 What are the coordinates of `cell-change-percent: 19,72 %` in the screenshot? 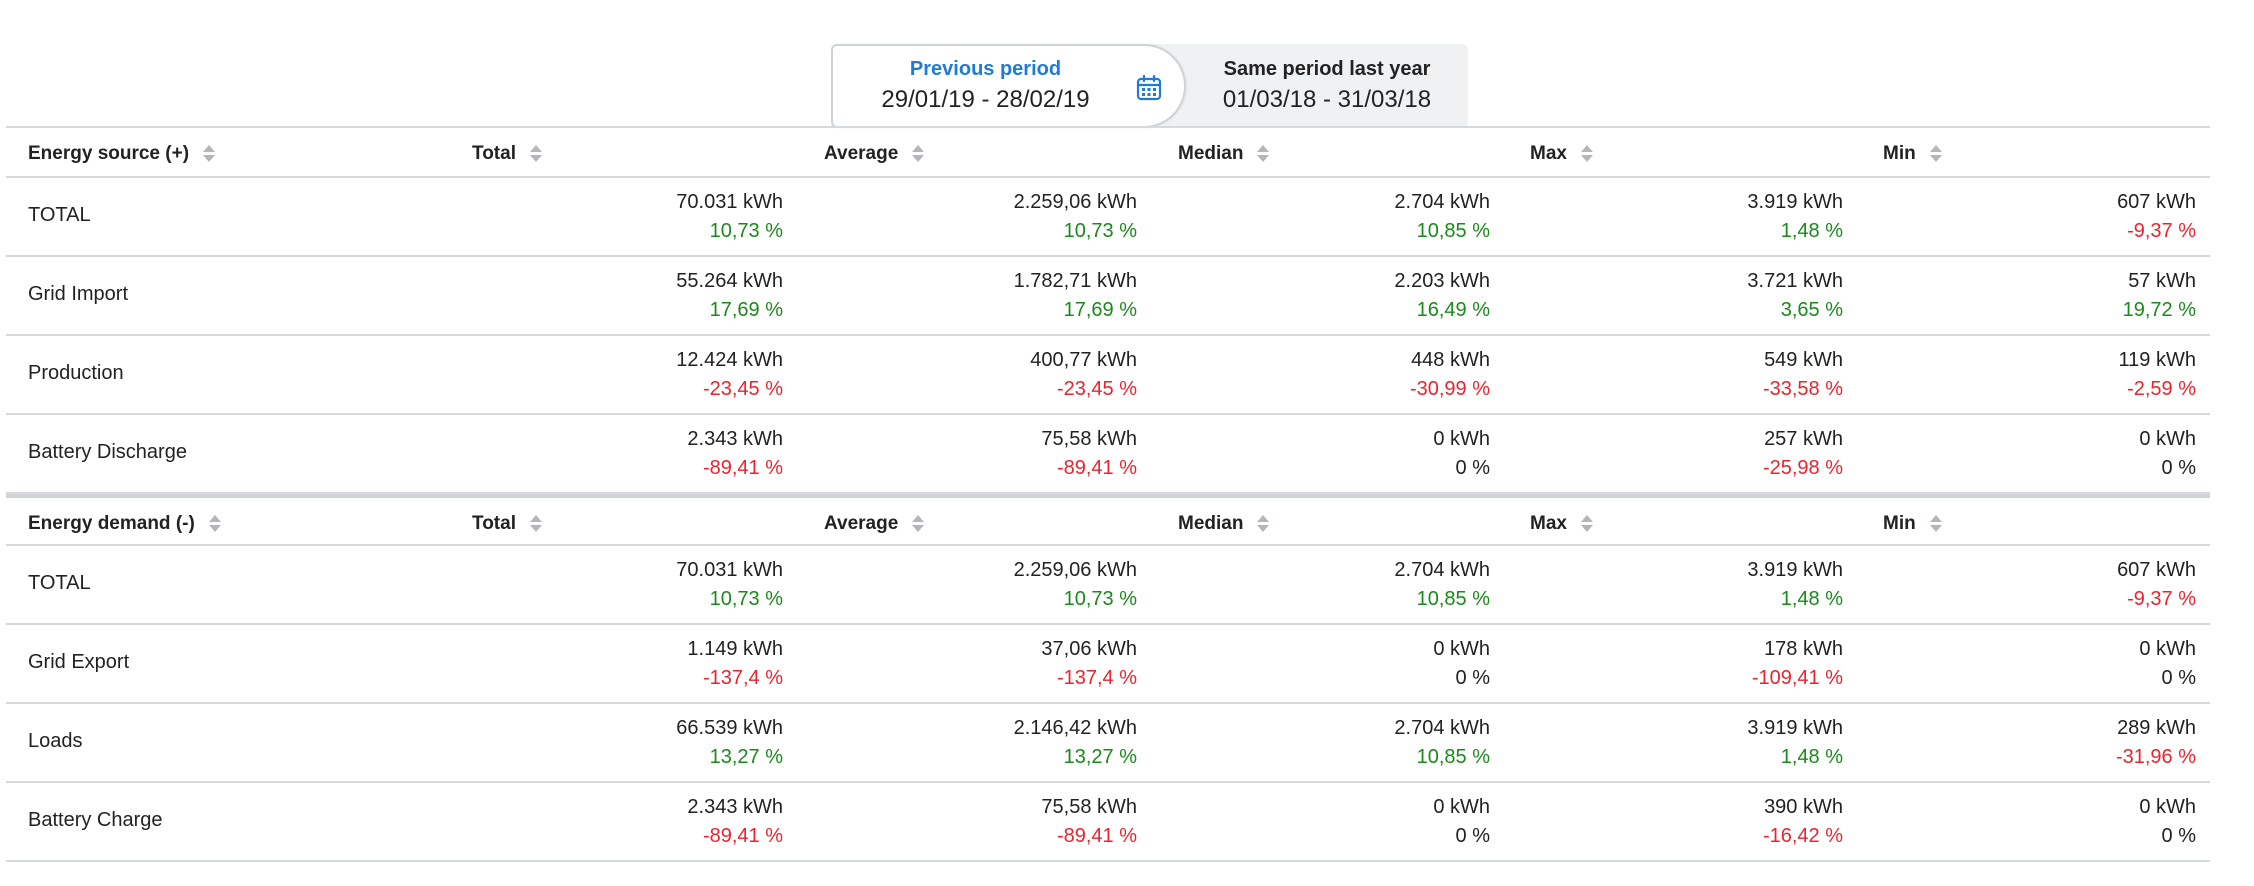 It's located at (2159, 310).